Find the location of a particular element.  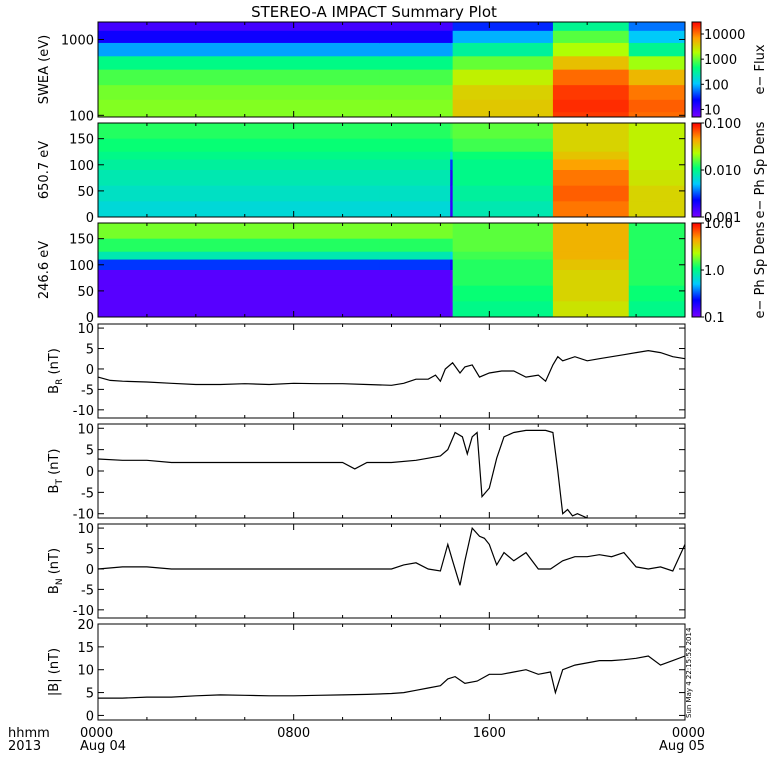

y-tick-label: 50 is located at coordinates (85, 292).